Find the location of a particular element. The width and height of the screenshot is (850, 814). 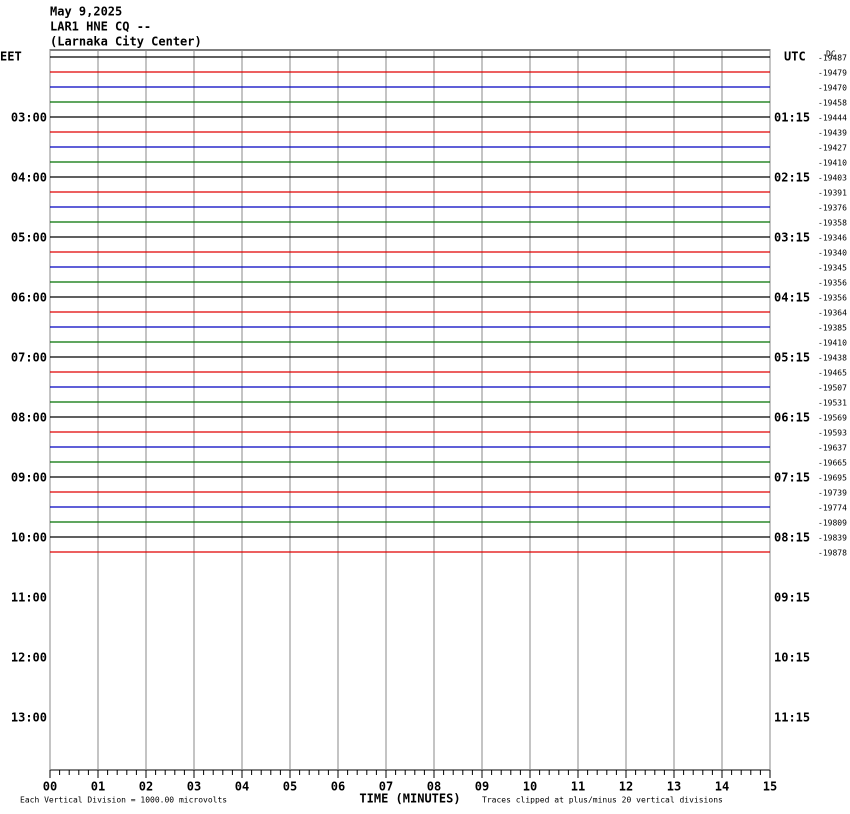

dc-offset: -19487 is located at coordinates (832, 58).